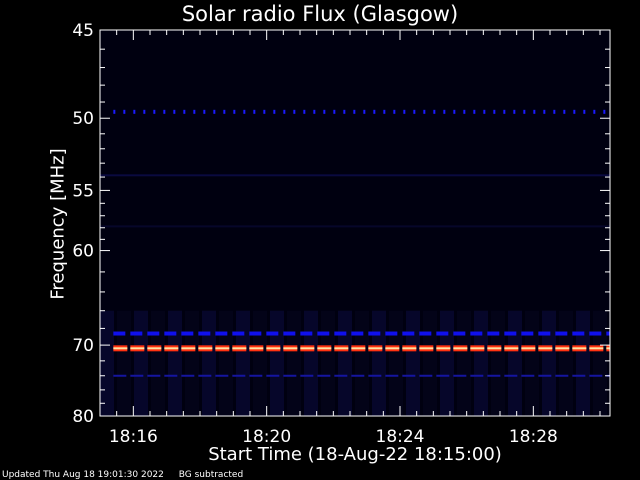 The height and width of the screenshot is (480, 640). What do you see at coordinates (83, 346) in the screenshot?
I see `y-tick-label: 70` at bounding box center [83, 346].